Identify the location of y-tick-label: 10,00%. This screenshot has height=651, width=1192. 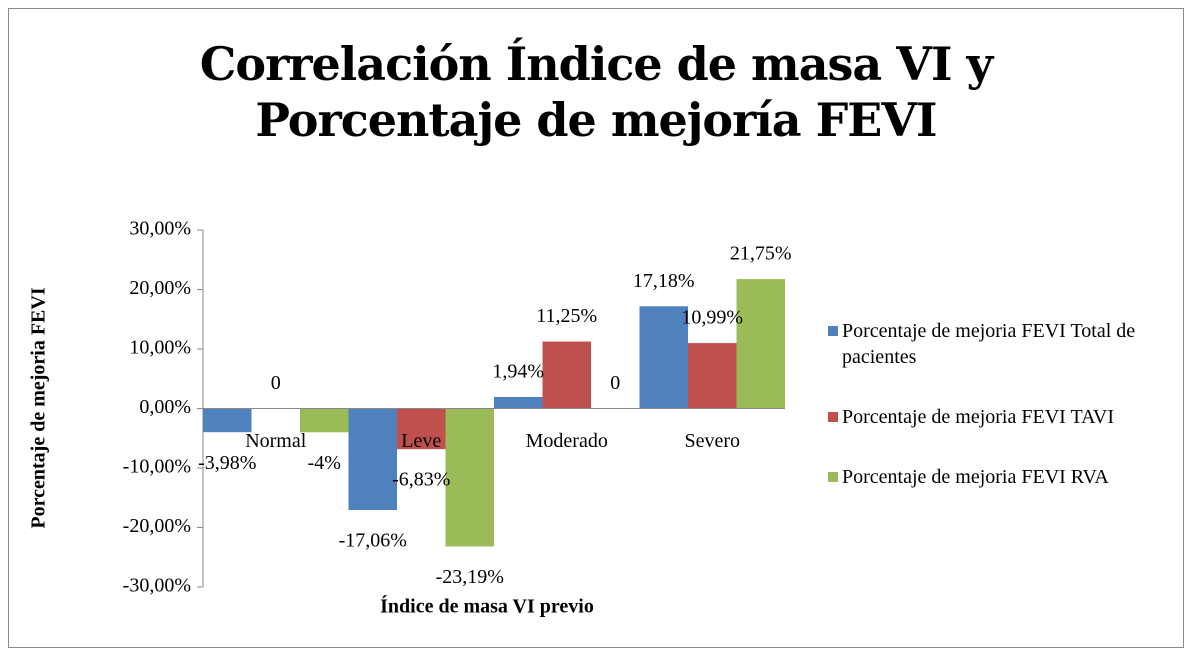
(160, 348).